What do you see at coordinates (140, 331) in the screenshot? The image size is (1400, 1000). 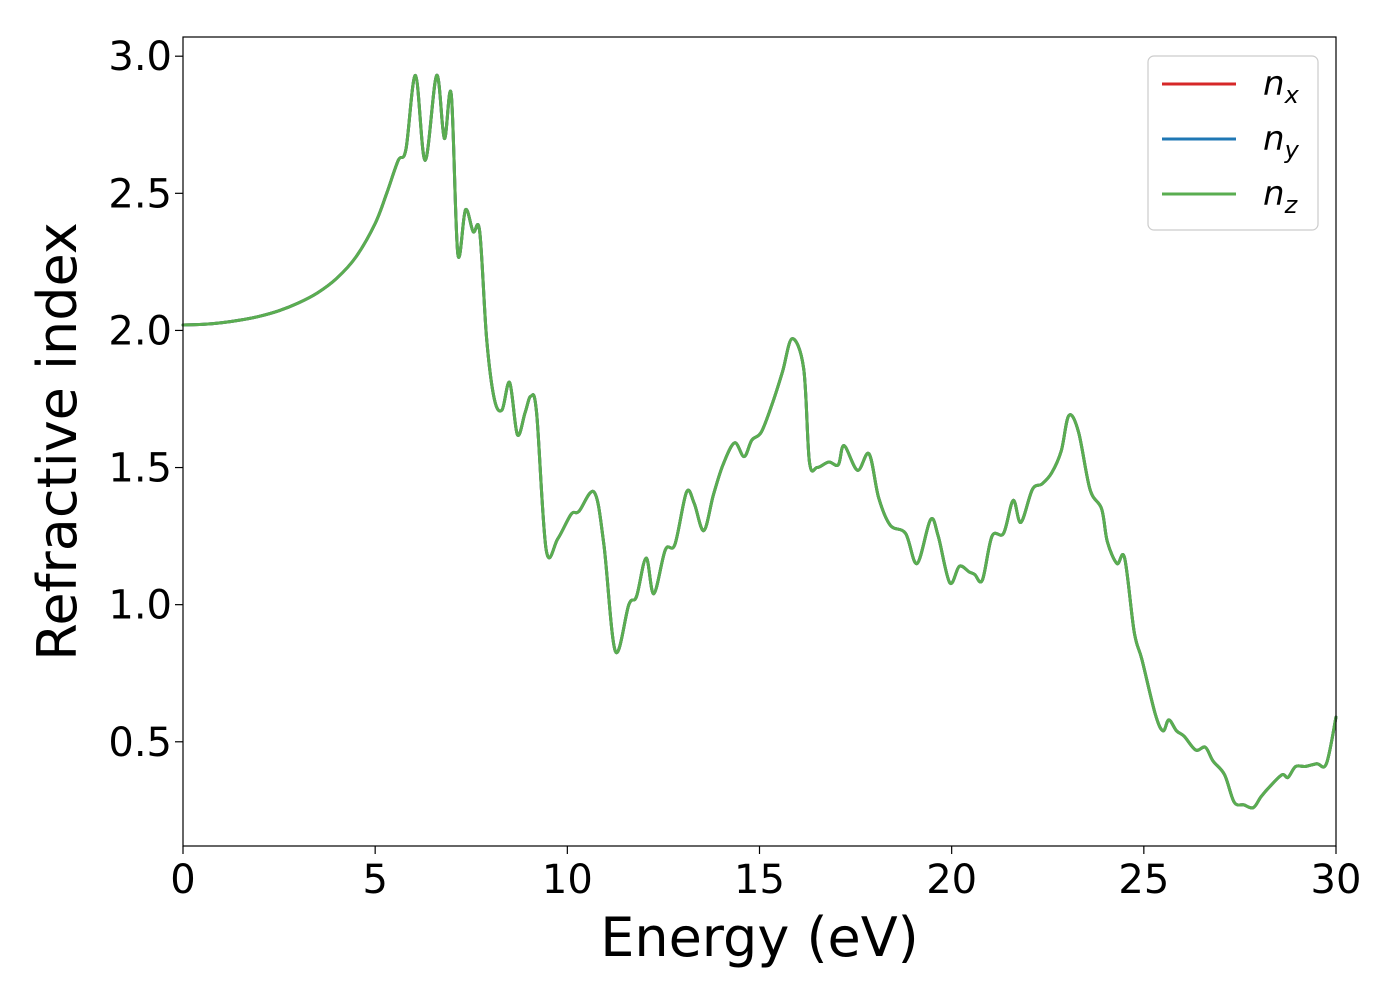 I see `y-tick-label: 2.0` at bounding box center [140, 331].